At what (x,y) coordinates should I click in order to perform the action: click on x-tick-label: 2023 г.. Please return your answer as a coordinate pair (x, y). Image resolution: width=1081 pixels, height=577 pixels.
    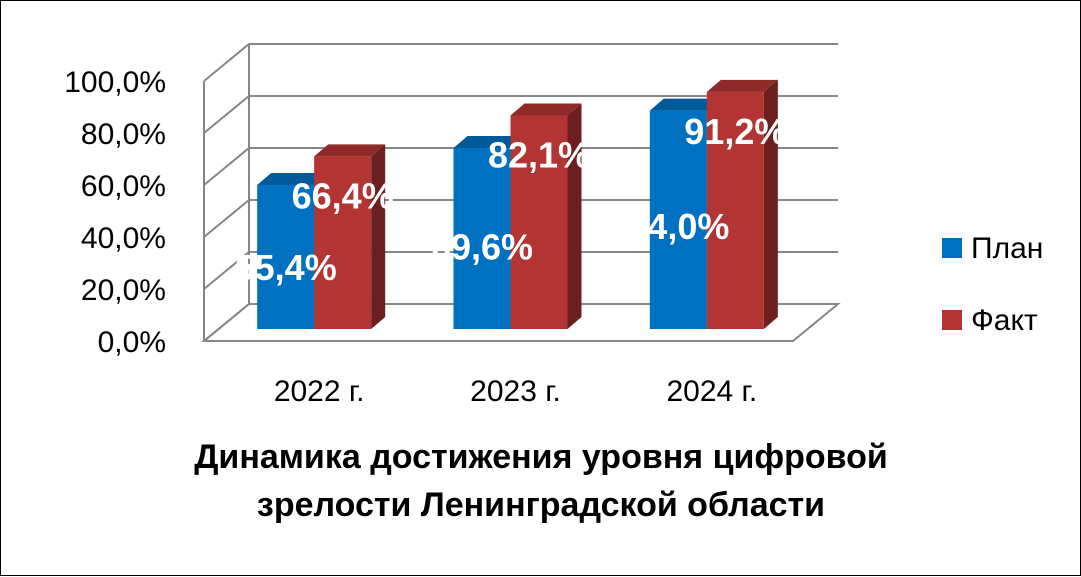
    Looking at the image, I should click on (515, 391).